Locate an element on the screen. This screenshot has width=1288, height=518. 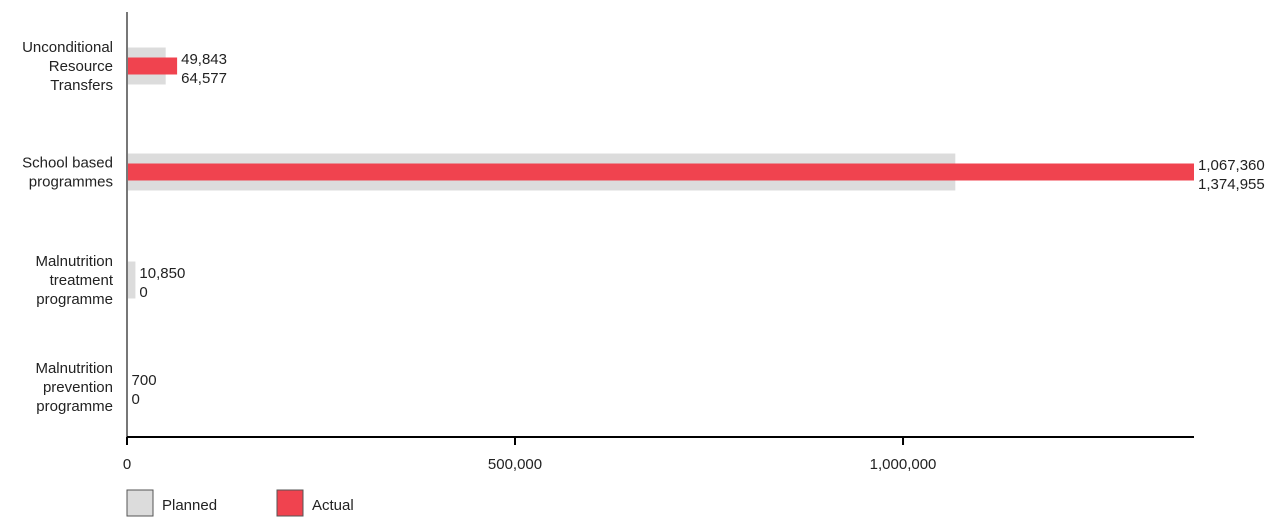
value-label-actual-3: 0 is located at coordinates (136, 399).